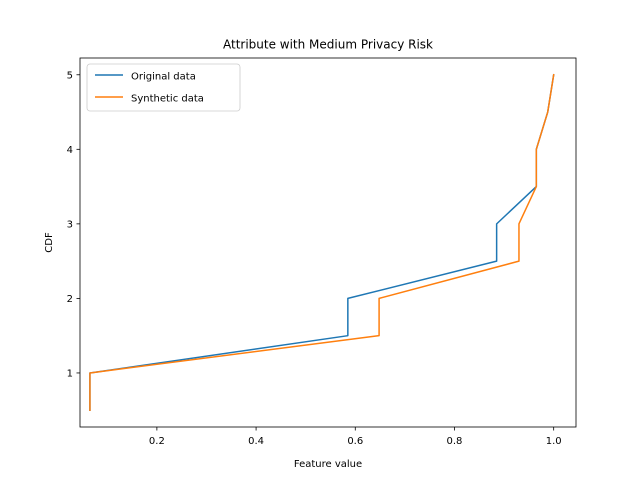 The height and width of the screenshot is (480, 640). I want to click on x-tick-label: 0.6, so click(355, 441).